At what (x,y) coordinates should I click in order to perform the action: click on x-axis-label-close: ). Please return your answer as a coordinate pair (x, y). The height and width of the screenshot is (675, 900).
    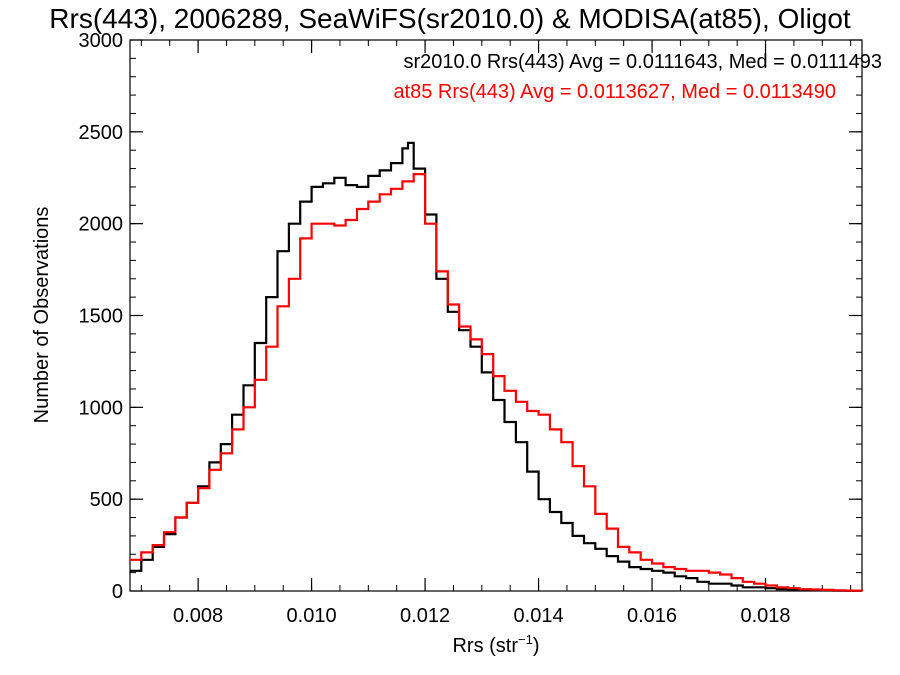
    Looking at the image, I should click on (536, 646).